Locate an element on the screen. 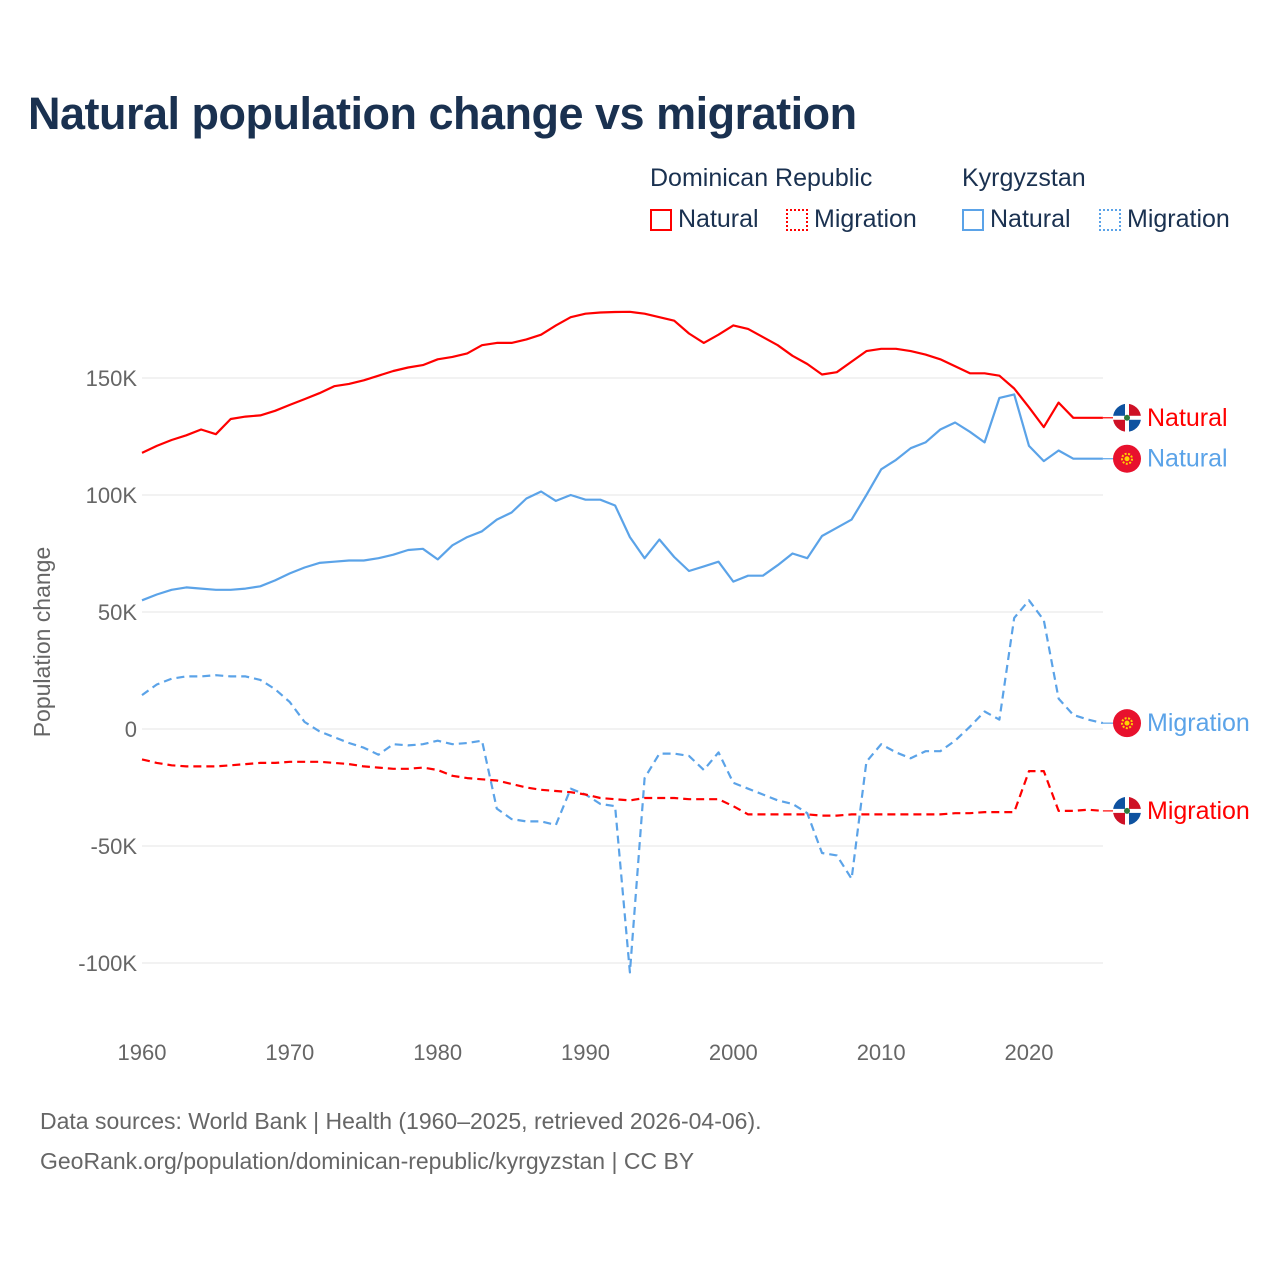 This screenshot has width=1280, height=1280. y-tick-label: 50K is located at coordinates (117, 612).